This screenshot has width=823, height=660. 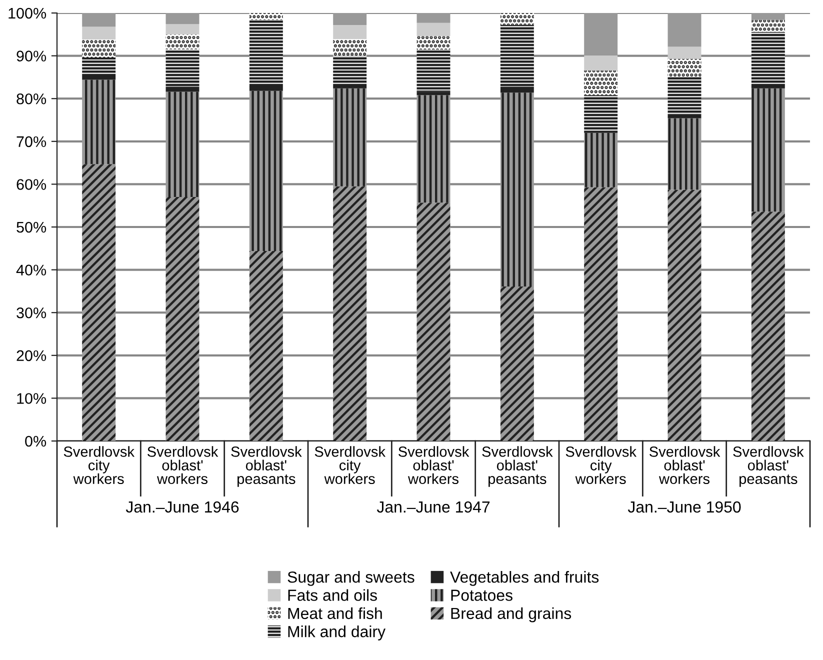 I want to click on y-tick-label: 40%, so click(x=31, y=270).